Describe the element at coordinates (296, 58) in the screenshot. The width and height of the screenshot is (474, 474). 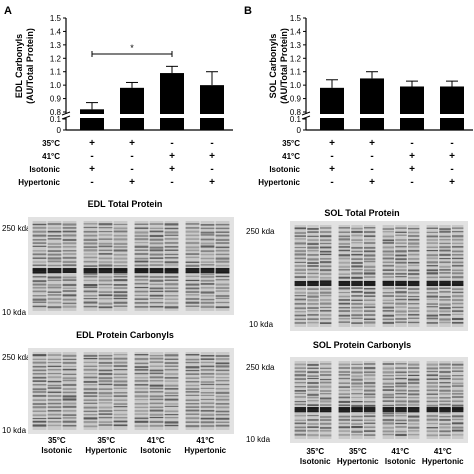
I see `sol-ytick-label: 1.2` at that location.